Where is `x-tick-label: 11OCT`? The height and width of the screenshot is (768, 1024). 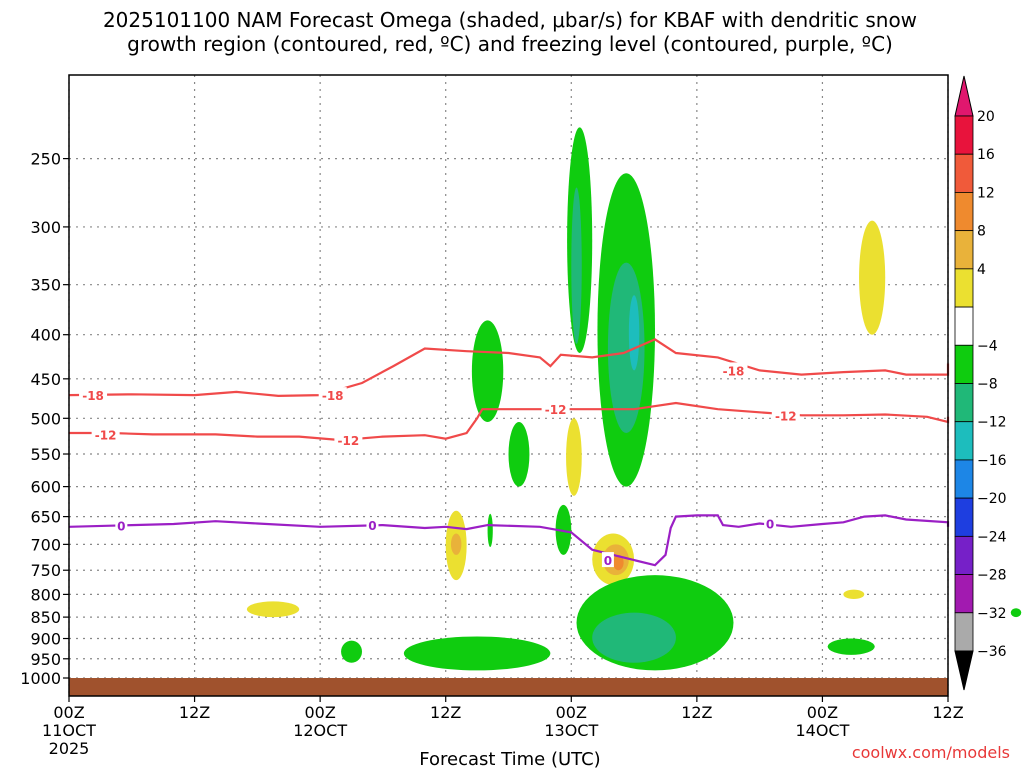 x-tick-label: 11OCT is located at coordinates (69, 730).